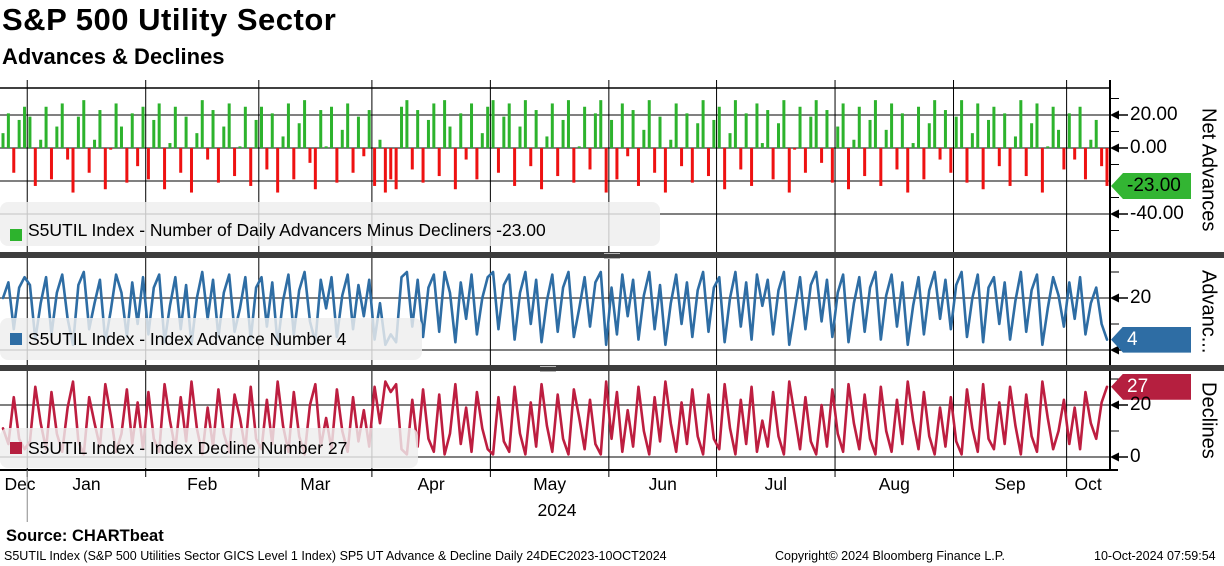 This screenshot has width=1224, height=566. Describe the element at coordinates (1010, 484) in the screenshot. I see `x-axis-month-label: Sep` at that location.